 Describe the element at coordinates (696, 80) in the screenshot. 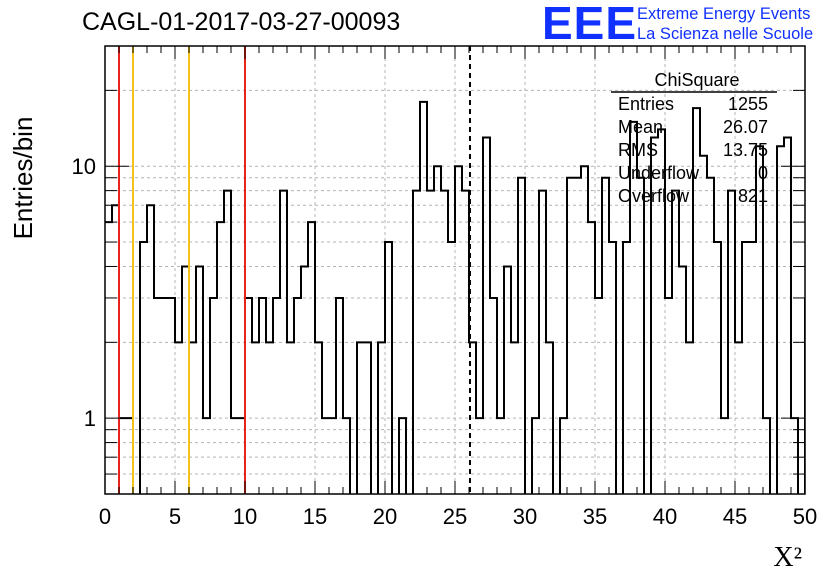

I see `stats-title: ChiSquare` at that location.